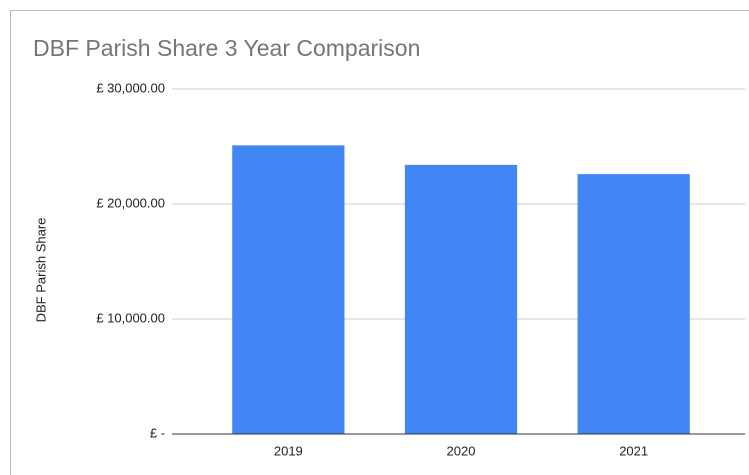  Describe the element at coordinates (226, 48) in the screenshot. I see `chart-title: DBF Parish Share 3 Year Comparison` at that location.